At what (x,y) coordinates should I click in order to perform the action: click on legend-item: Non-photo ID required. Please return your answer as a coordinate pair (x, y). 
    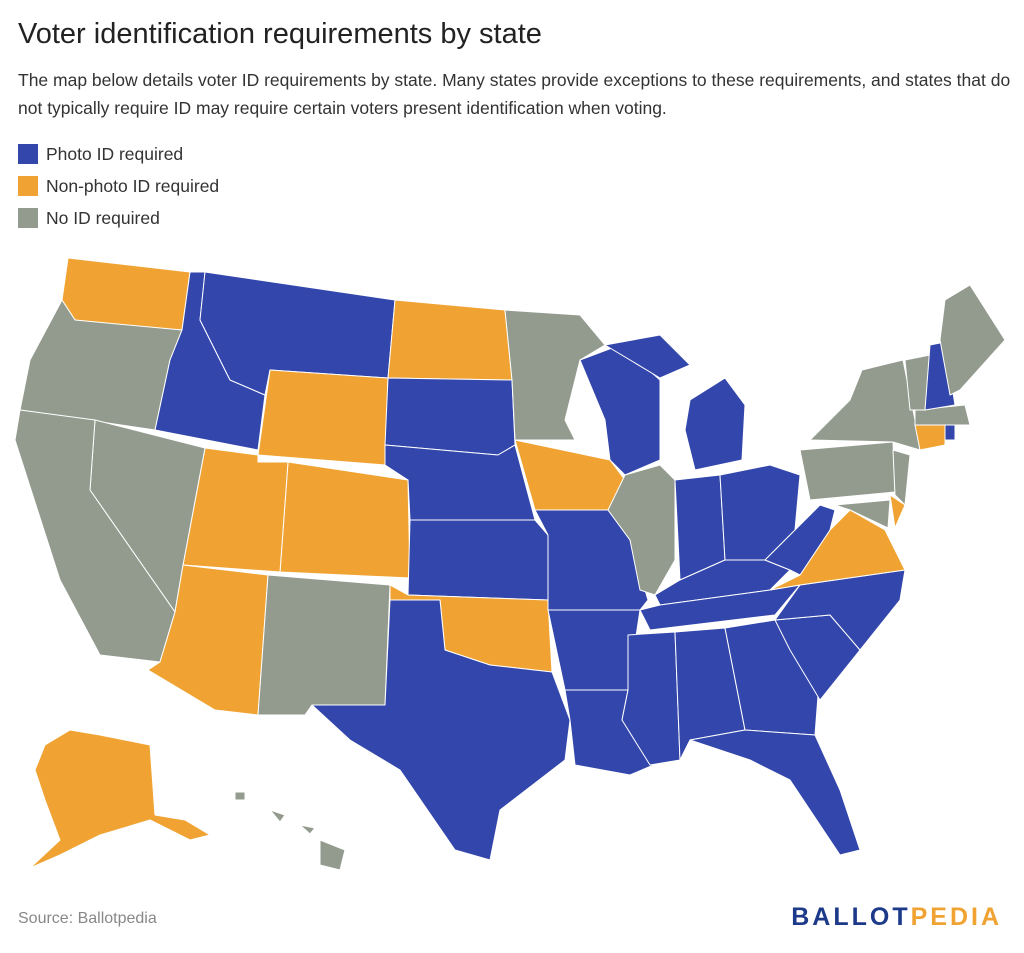
    Looking at the image, I should click on (118, 186).